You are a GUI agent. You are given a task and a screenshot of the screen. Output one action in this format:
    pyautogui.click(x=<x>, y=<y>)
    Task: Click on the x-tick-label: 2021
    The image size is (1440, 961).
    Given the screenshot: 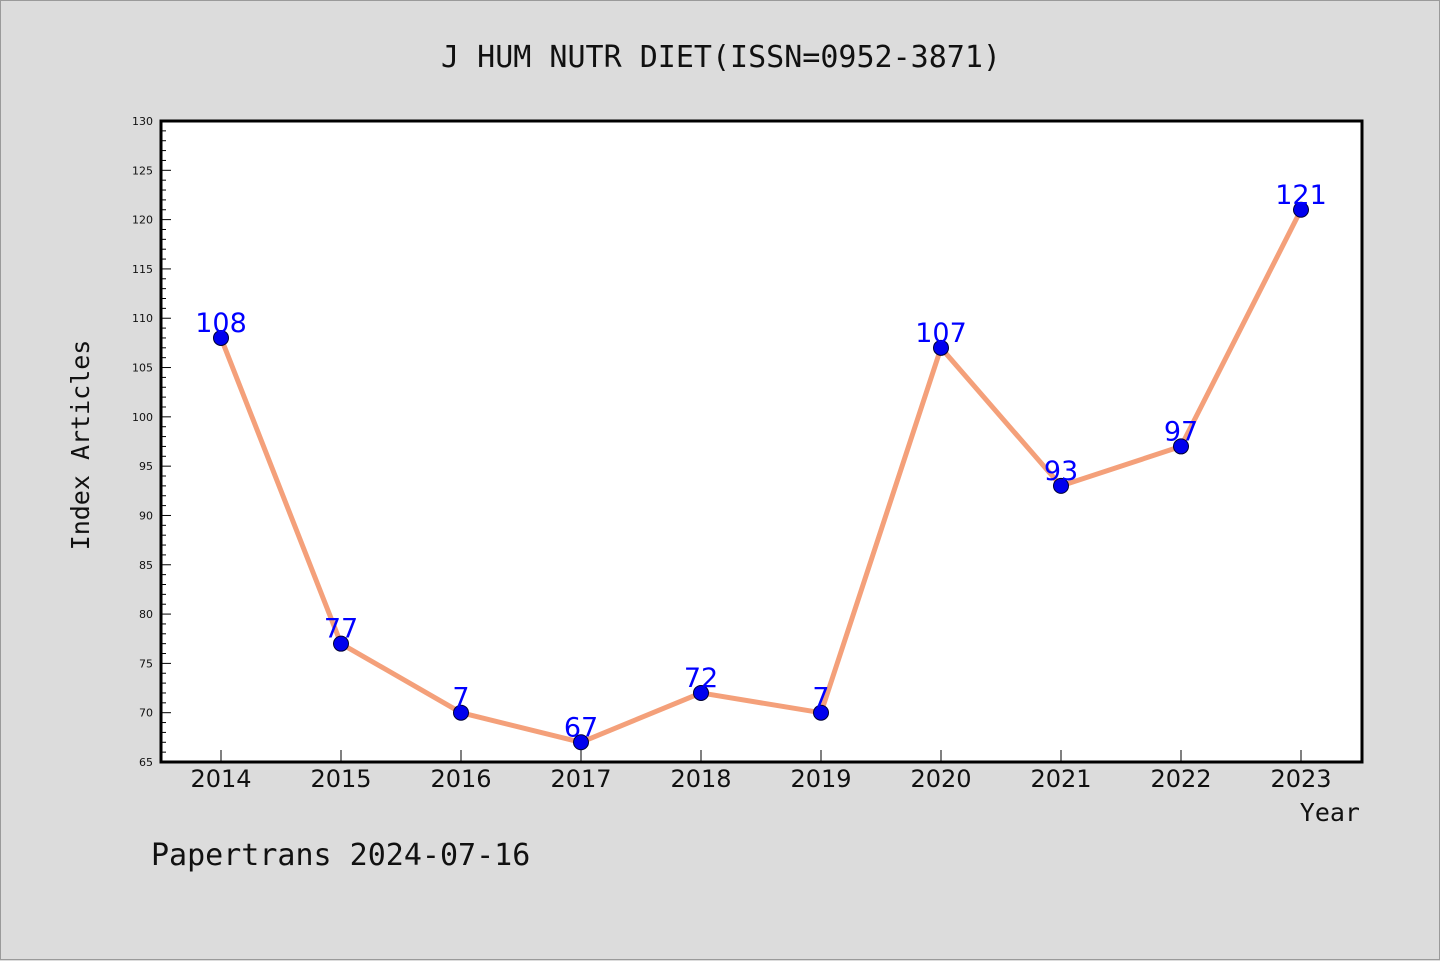 What is the action you would take?
    pyautogui.click(x=1060, y=779)
    